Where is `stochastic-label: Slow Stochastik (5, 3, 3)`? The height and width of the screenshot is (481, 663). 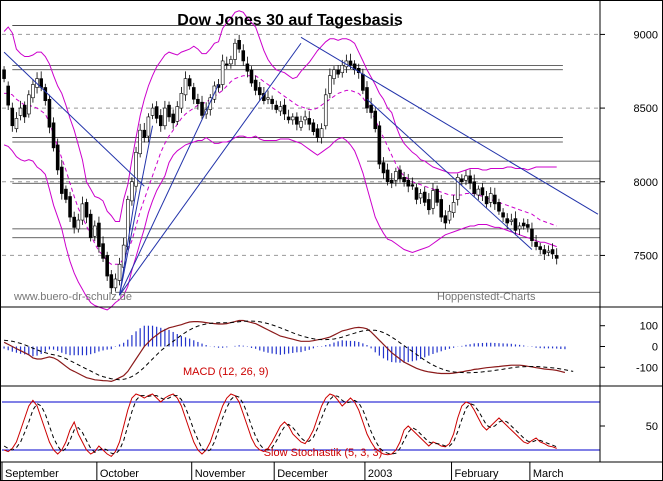 stochastic-label: Slow Stochastik (5, 3, 3) is located at coordinates (323, 453).